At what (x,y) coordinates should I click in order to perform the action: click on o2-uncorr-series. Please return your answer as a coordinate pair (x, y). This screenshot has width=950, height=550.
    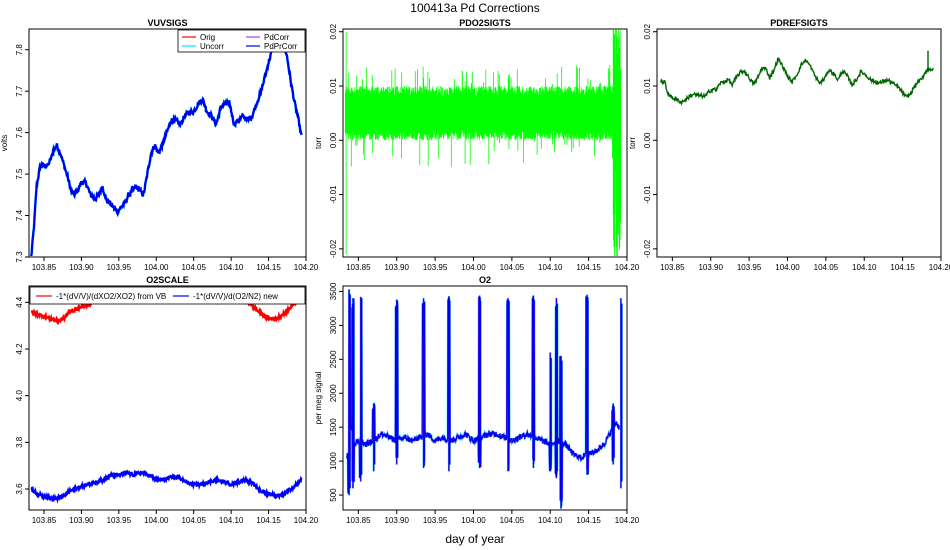
    Looking at the image, I should click on (484, 399).